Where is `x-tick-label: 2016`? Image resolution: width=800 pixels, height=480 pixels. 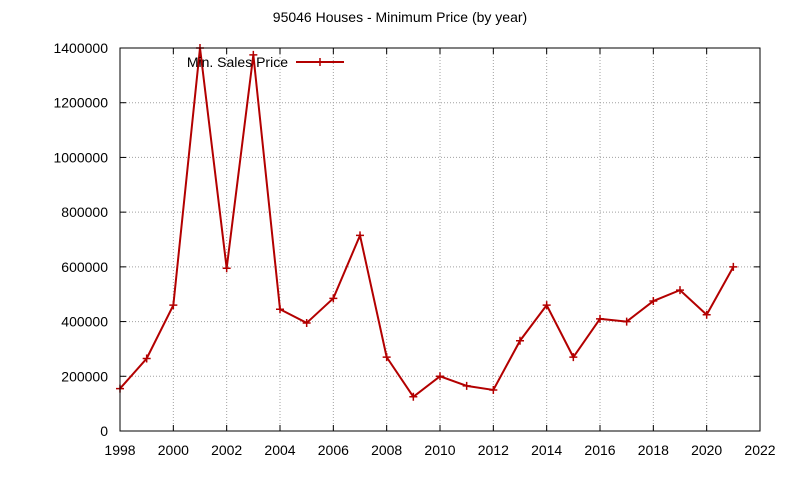 x-tick-label: 2016 is located at coordinates (599, 450).